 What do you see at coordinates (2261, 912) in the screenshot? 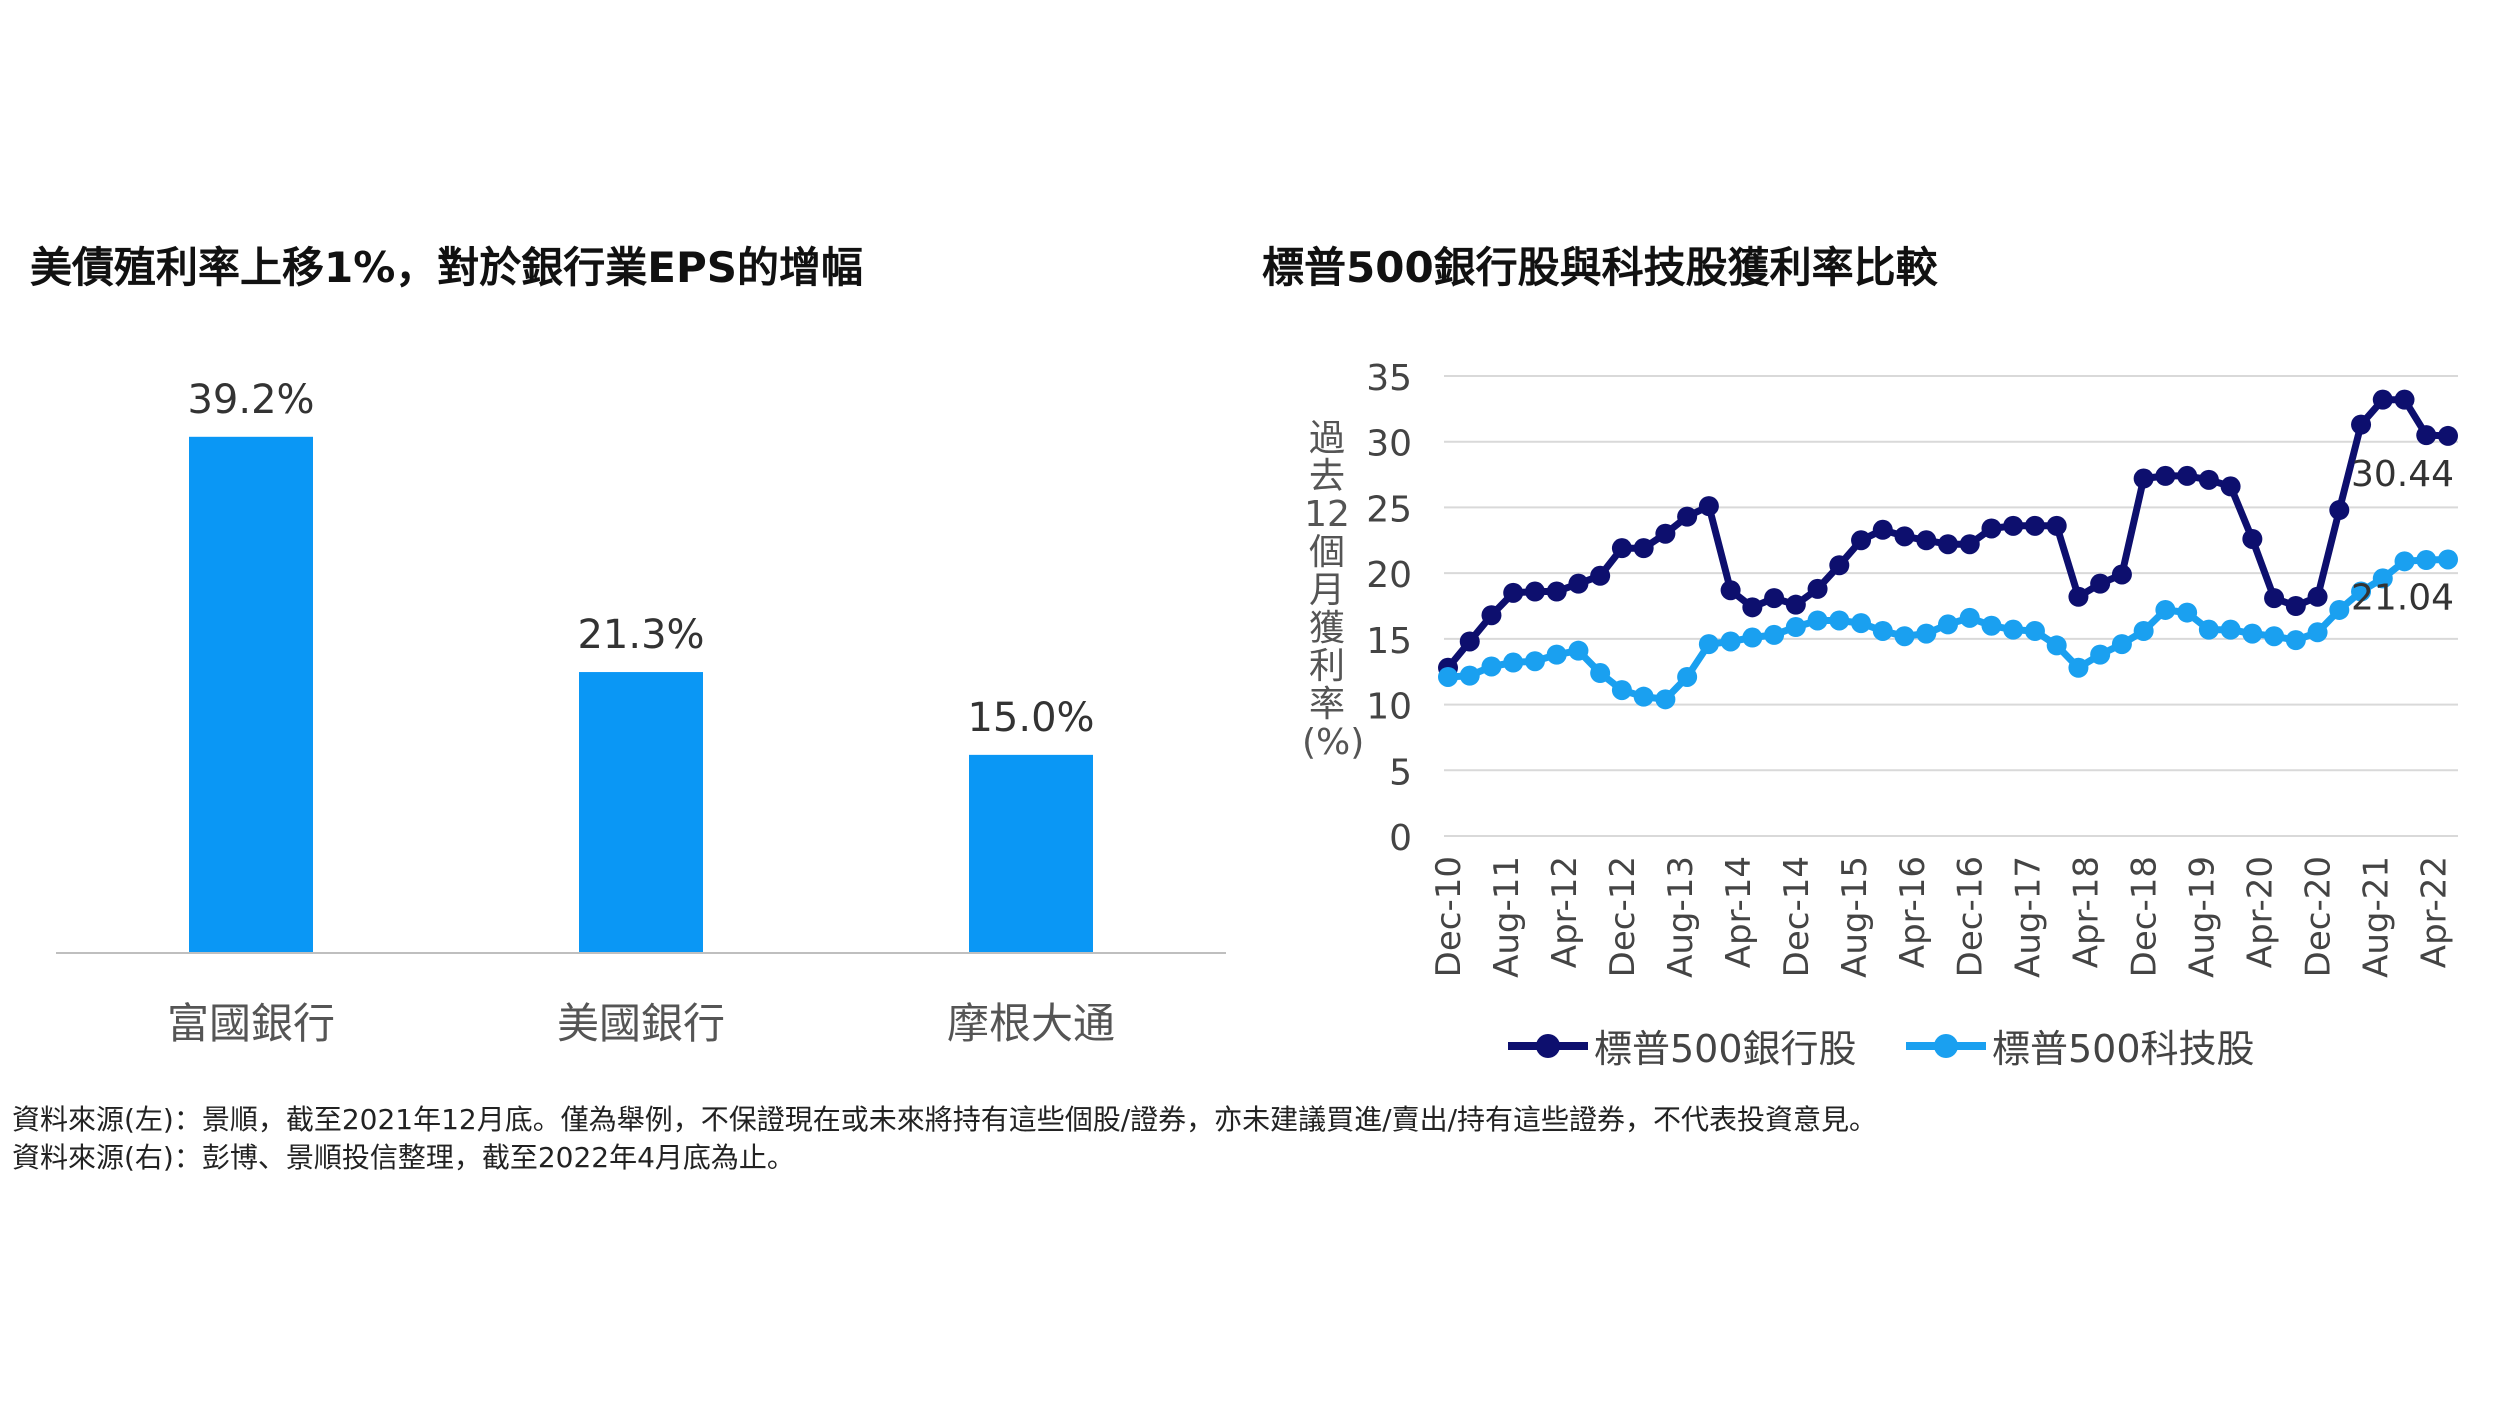
I see `x-tick-label-14: Apr-20` at bounding box center [2261, 912].